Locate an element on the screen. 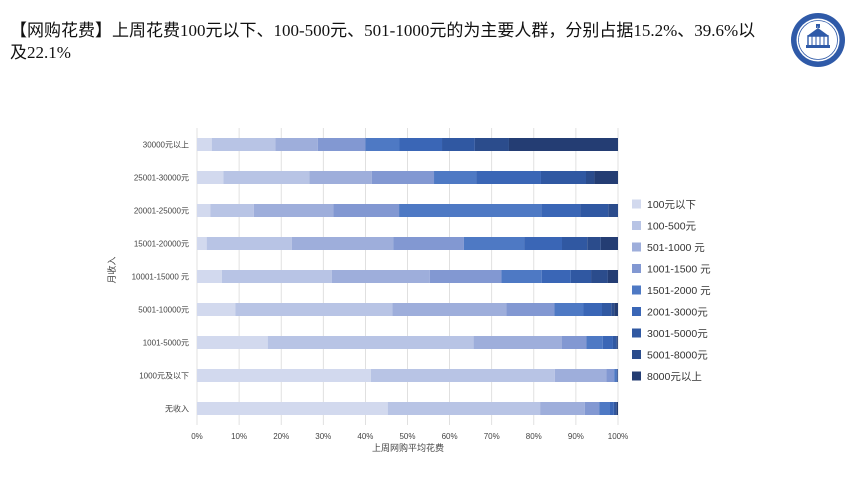 The height and width of the screenshot is (484, 864). legend-label: 501-1000 元 is located at coordinates (676, 248).